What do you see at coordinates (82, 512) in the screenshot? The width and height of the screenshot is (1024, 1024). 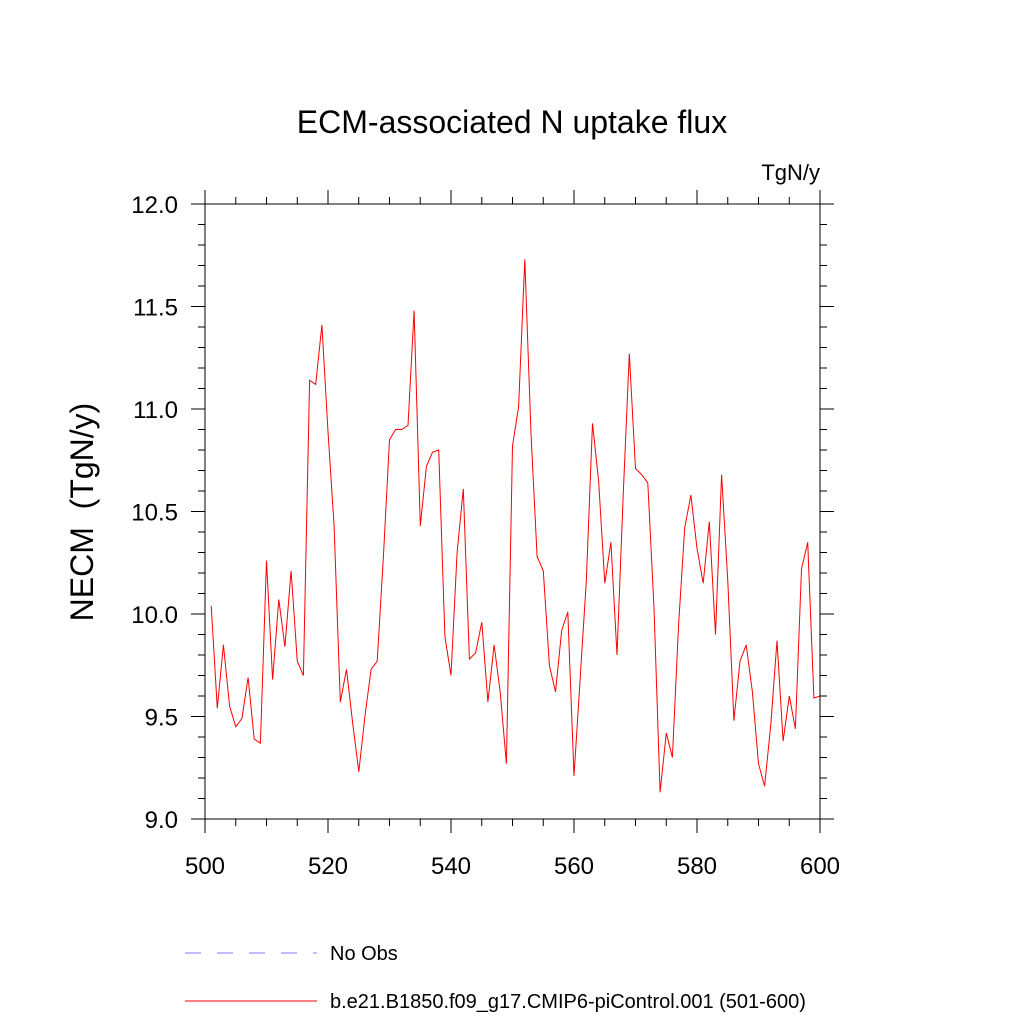 I see `y-axis-label: NECM (TgN/y)` at bounding box center [82, 512].